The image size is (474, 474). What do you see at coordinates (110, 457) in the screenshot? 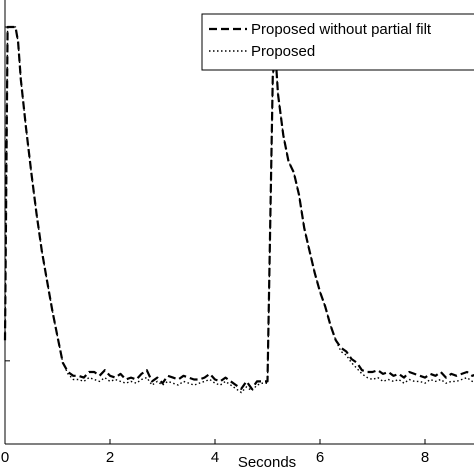
I see `x-tick-label: 2` at bounding box center [110, 457].